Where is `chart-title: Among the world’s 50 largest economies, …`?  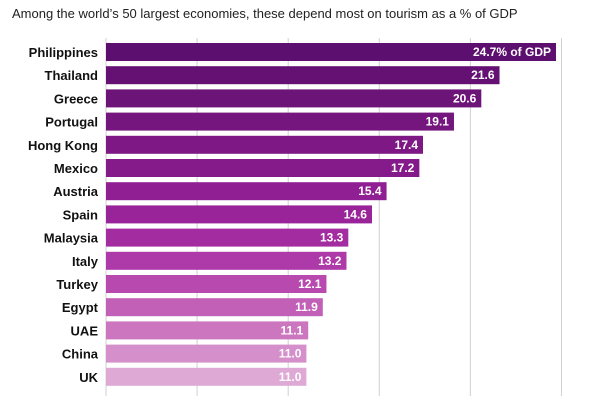
chart-title: Among the world’s 50 largest economies, … is located at coordinates (265, 13).